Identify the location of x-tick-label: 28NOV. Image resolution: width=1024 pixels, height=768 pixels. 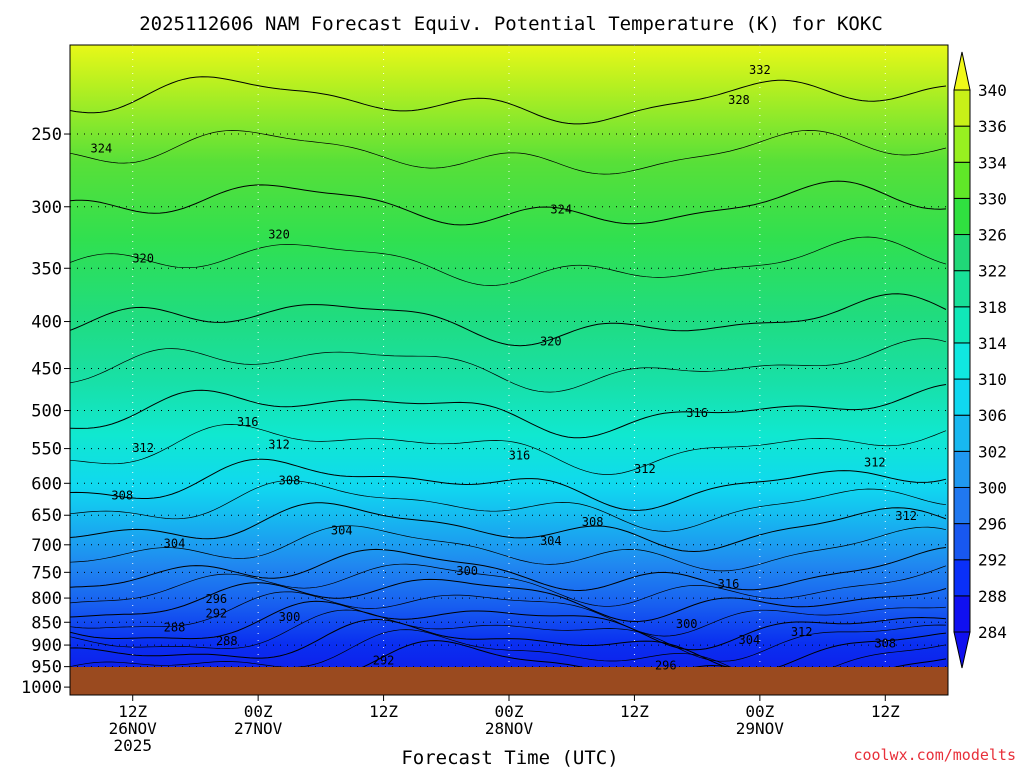
(509, 728).